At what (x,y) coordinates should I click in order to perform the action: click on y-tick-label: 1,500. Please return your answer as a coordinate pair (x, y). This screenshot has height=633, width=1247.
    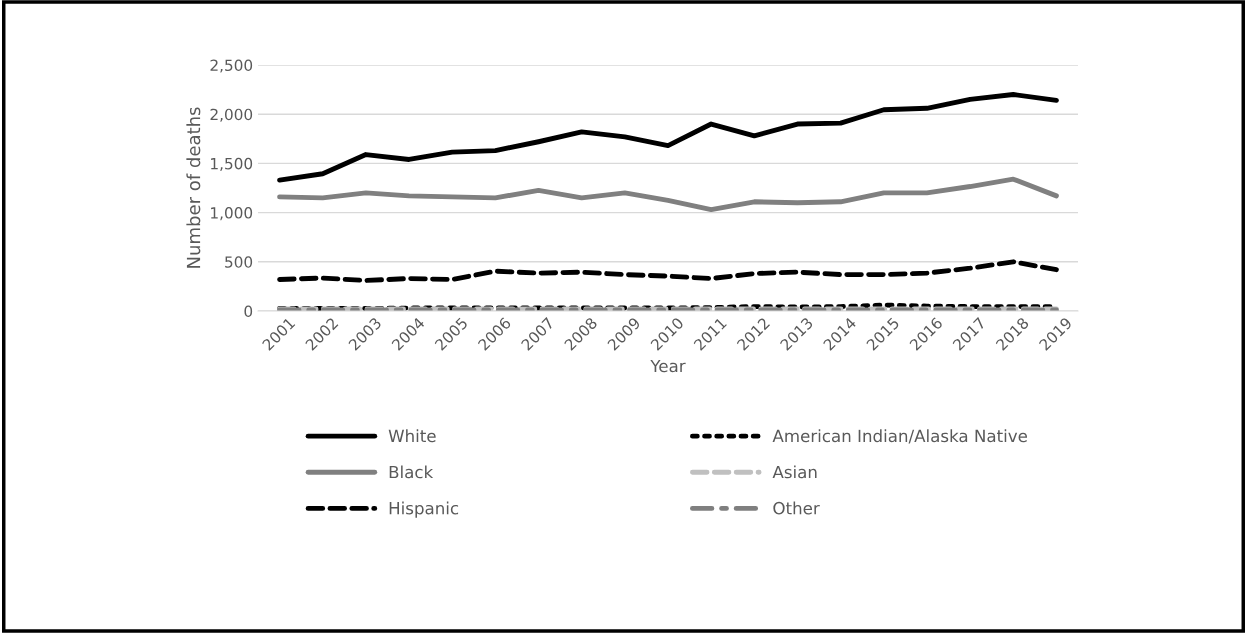
    Looking at the image, I should click on (232, 164).